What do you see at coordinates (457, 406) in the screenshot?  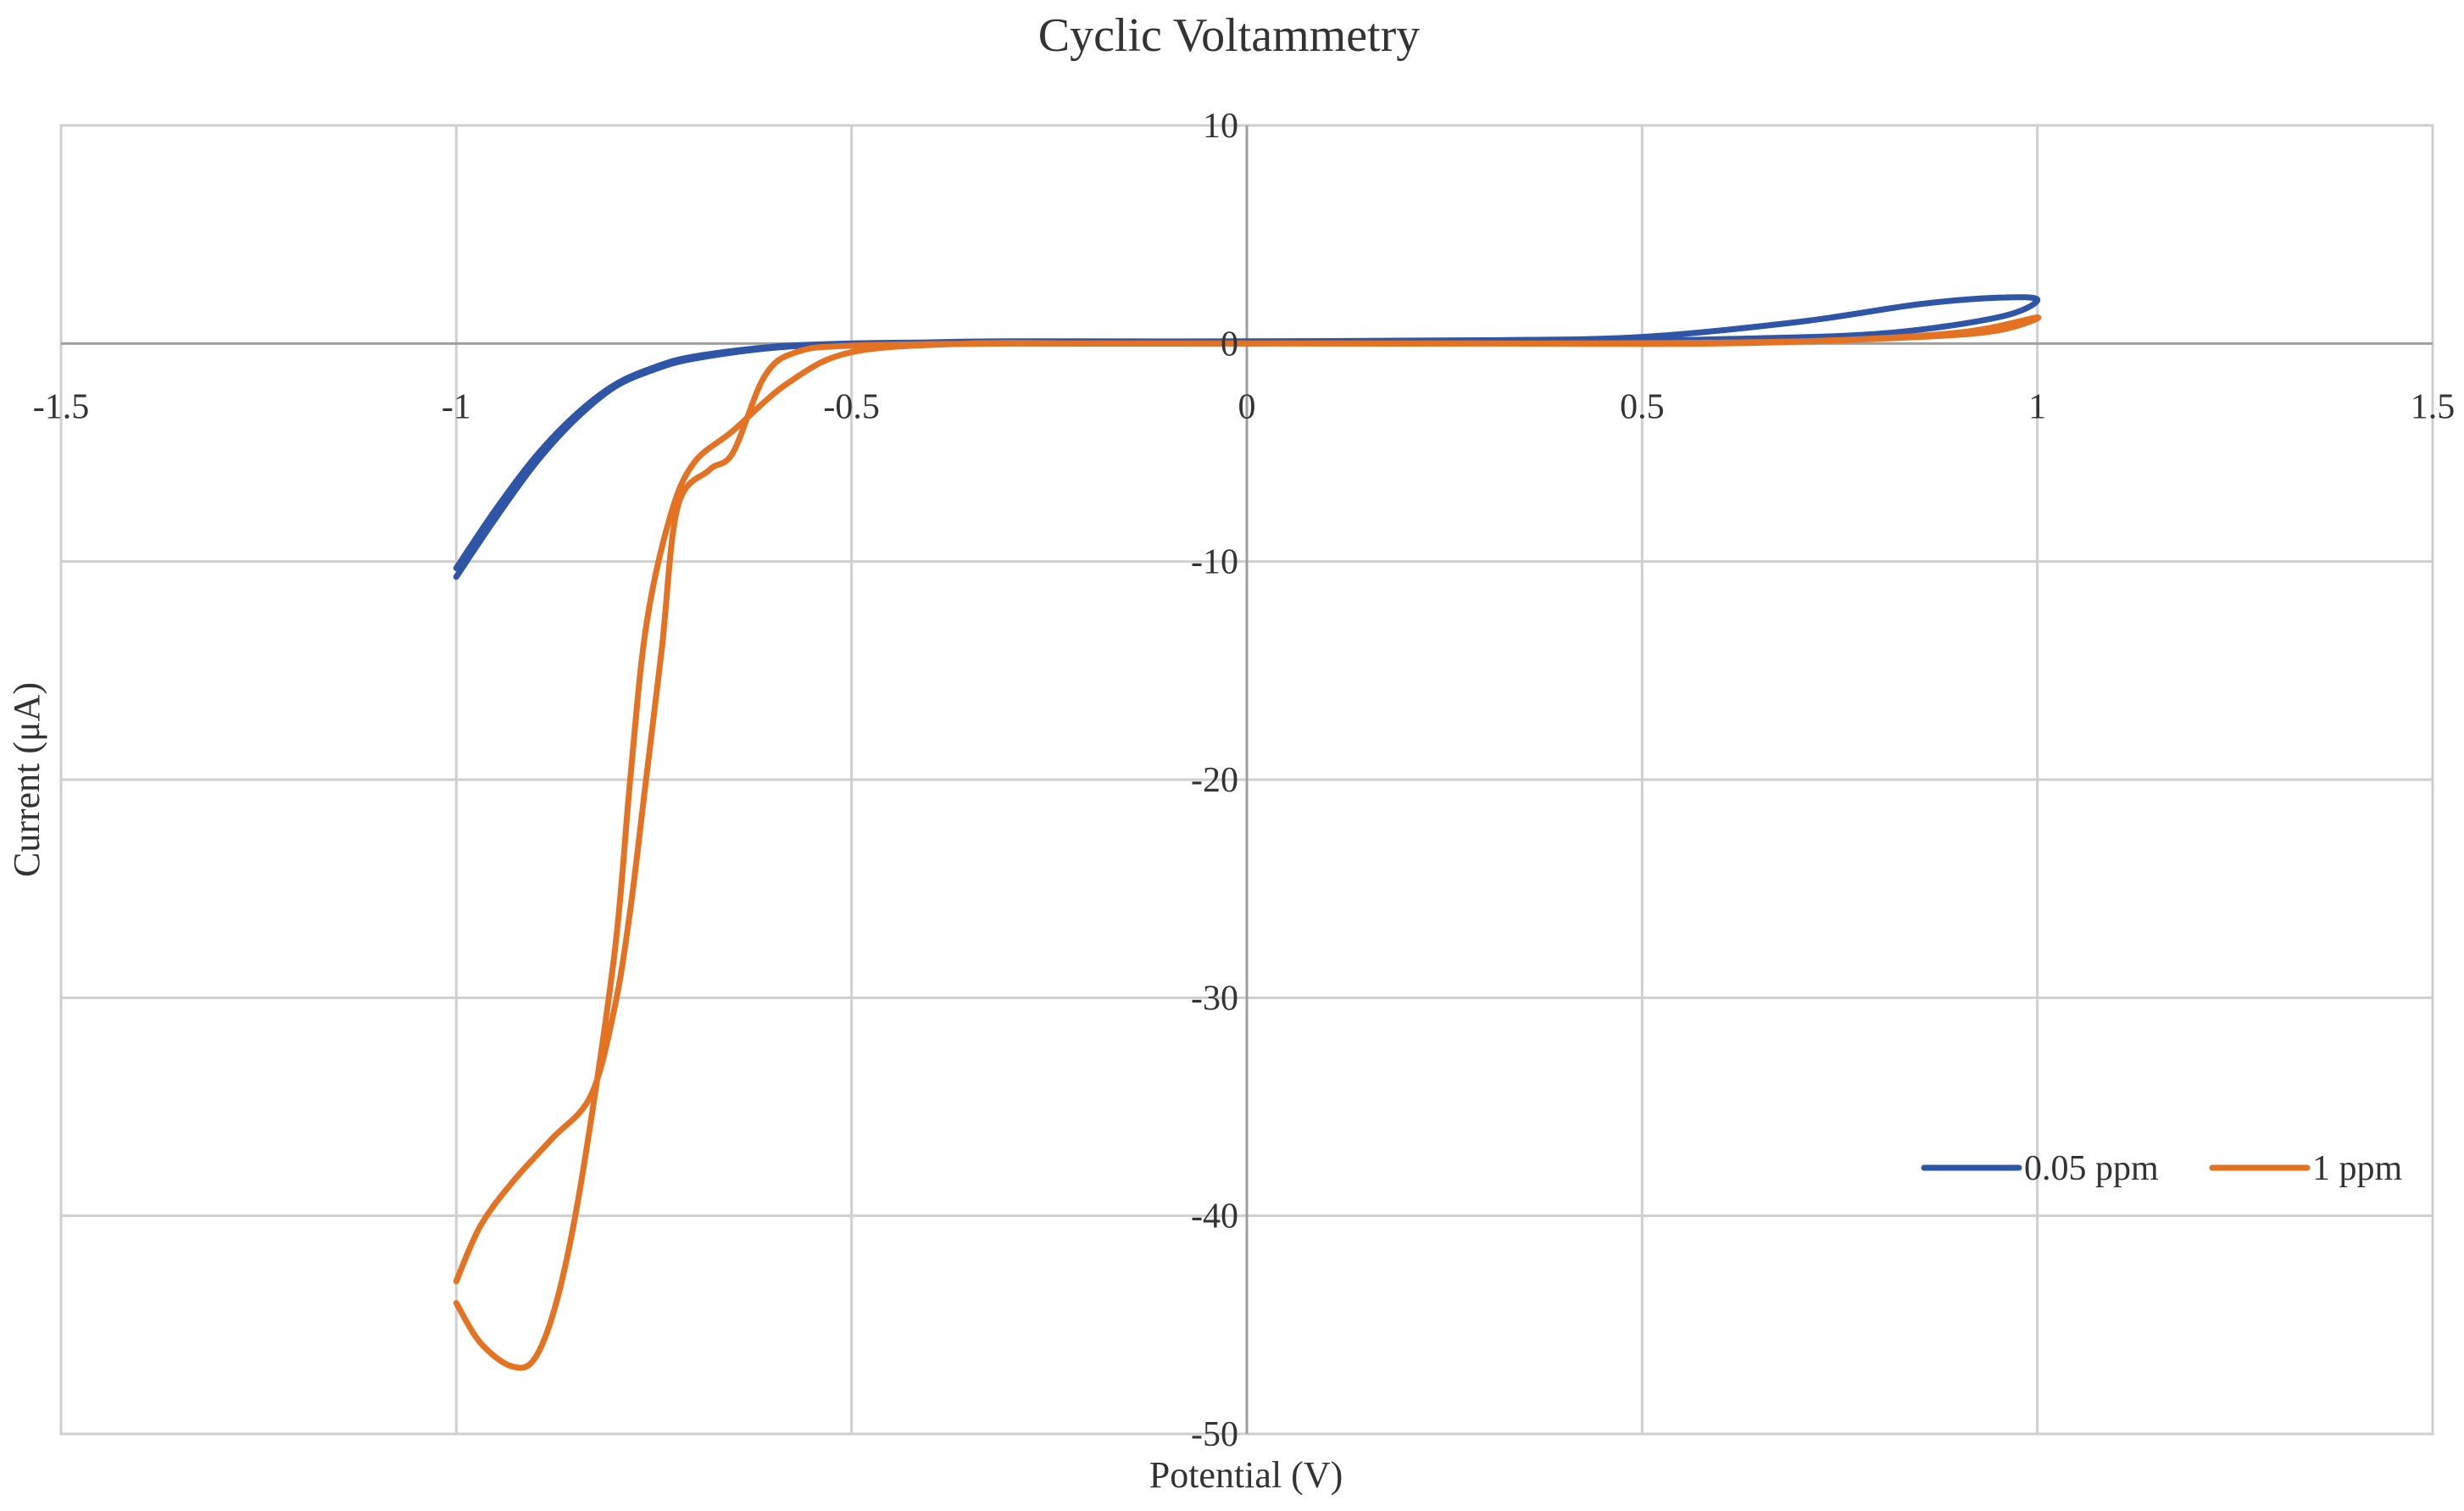 I see `x-tick-label: -1` at bounding box center [457, 406].